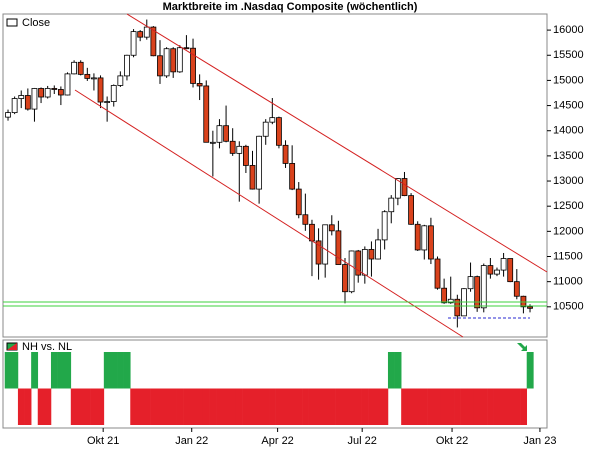 The height and width of the screenshot is (450, 595). I want to click on y-tick-label: 14000, so click(568, 131).